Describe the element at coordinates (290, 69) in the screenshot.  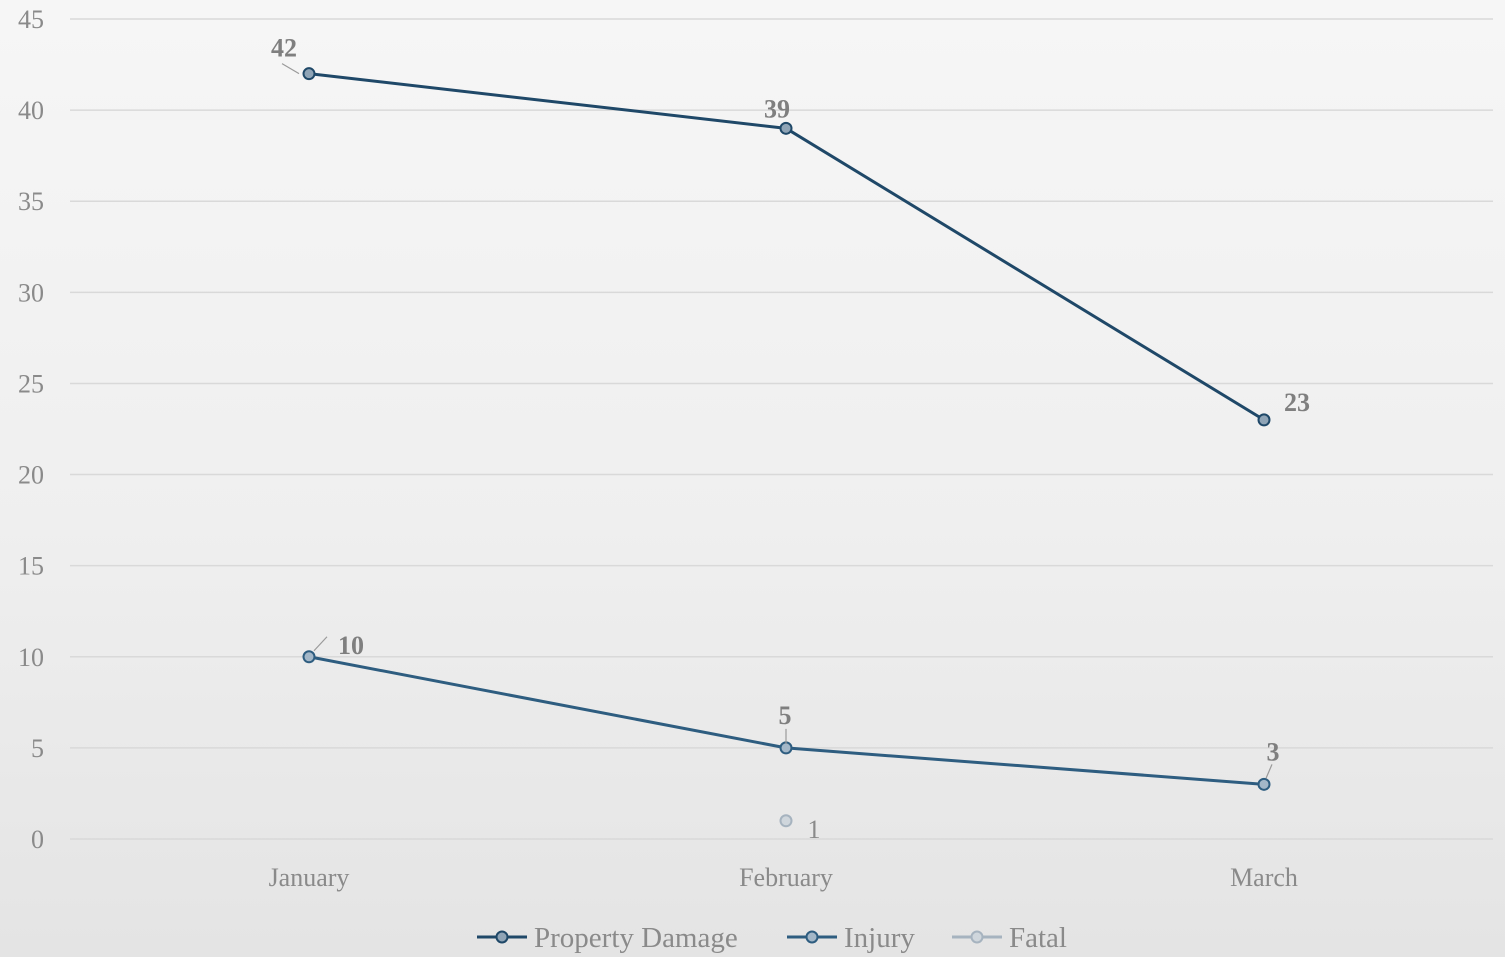
I see `leader-line-property-damage-january` at that location.